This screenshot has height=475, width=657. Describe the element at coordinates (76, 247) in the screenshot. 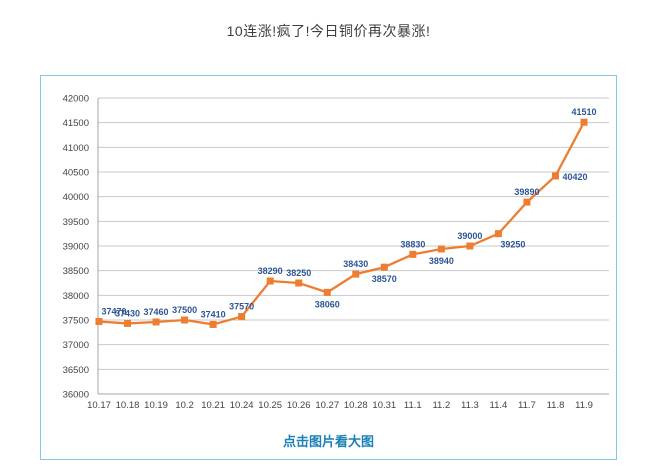

I see `y-axis-tick-label: 39000` at that location.